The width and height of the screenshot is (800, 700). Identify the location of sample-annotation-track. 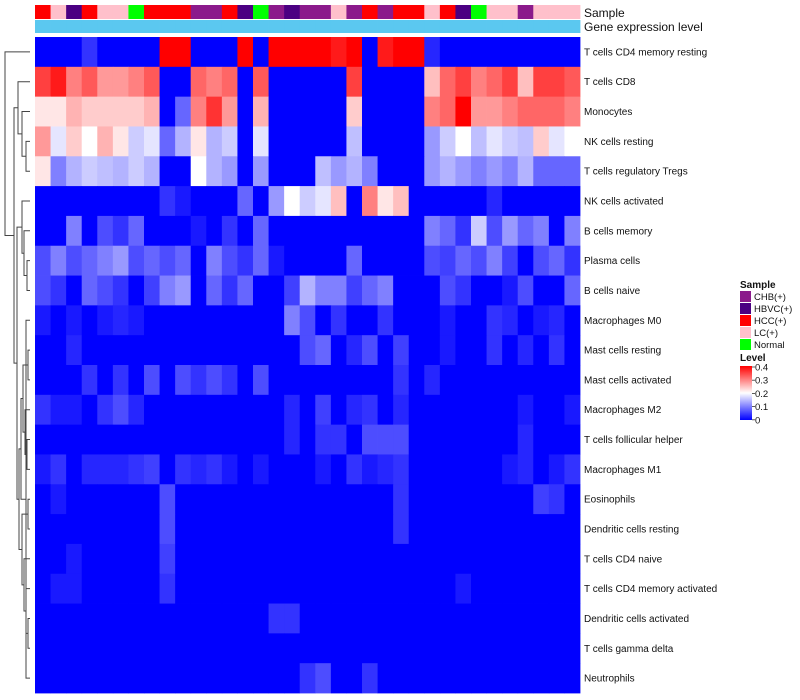
(308, 12).